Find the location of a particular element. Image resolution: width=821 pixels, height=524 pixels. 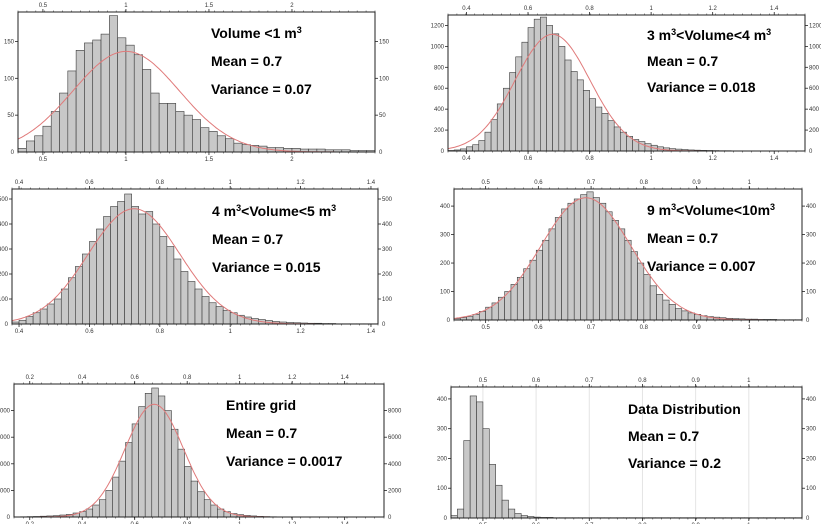

panel-annotation: Variance = 0.2 is located at coordinates (674, 463).